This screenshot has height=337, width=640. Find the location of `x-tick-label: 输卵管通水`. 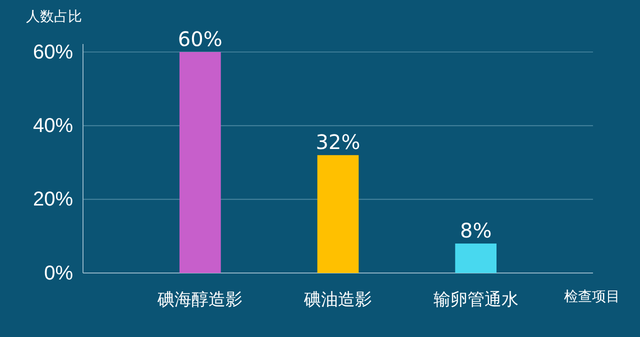

x-tick-label: 输卵管通水 is located at coordinates (475, 300).